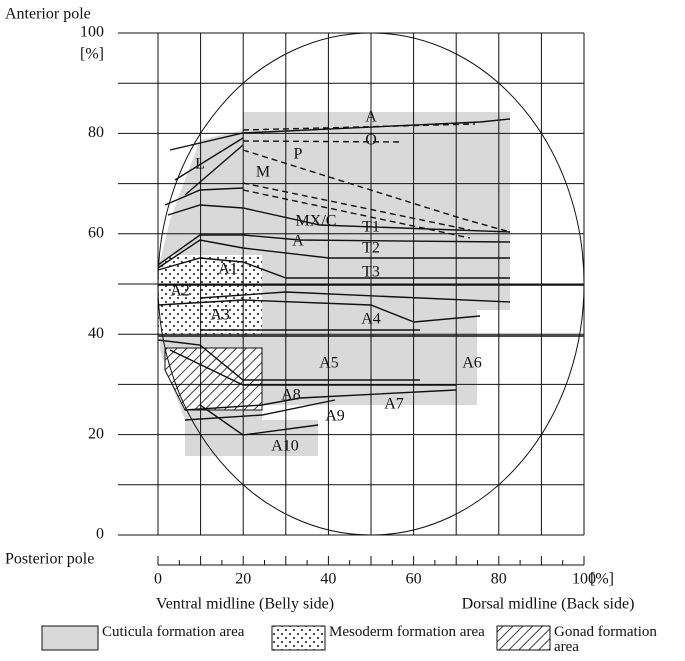 This screenshot has height=661, width=685. I want to click on x-unit: [%], so click(602, 579).